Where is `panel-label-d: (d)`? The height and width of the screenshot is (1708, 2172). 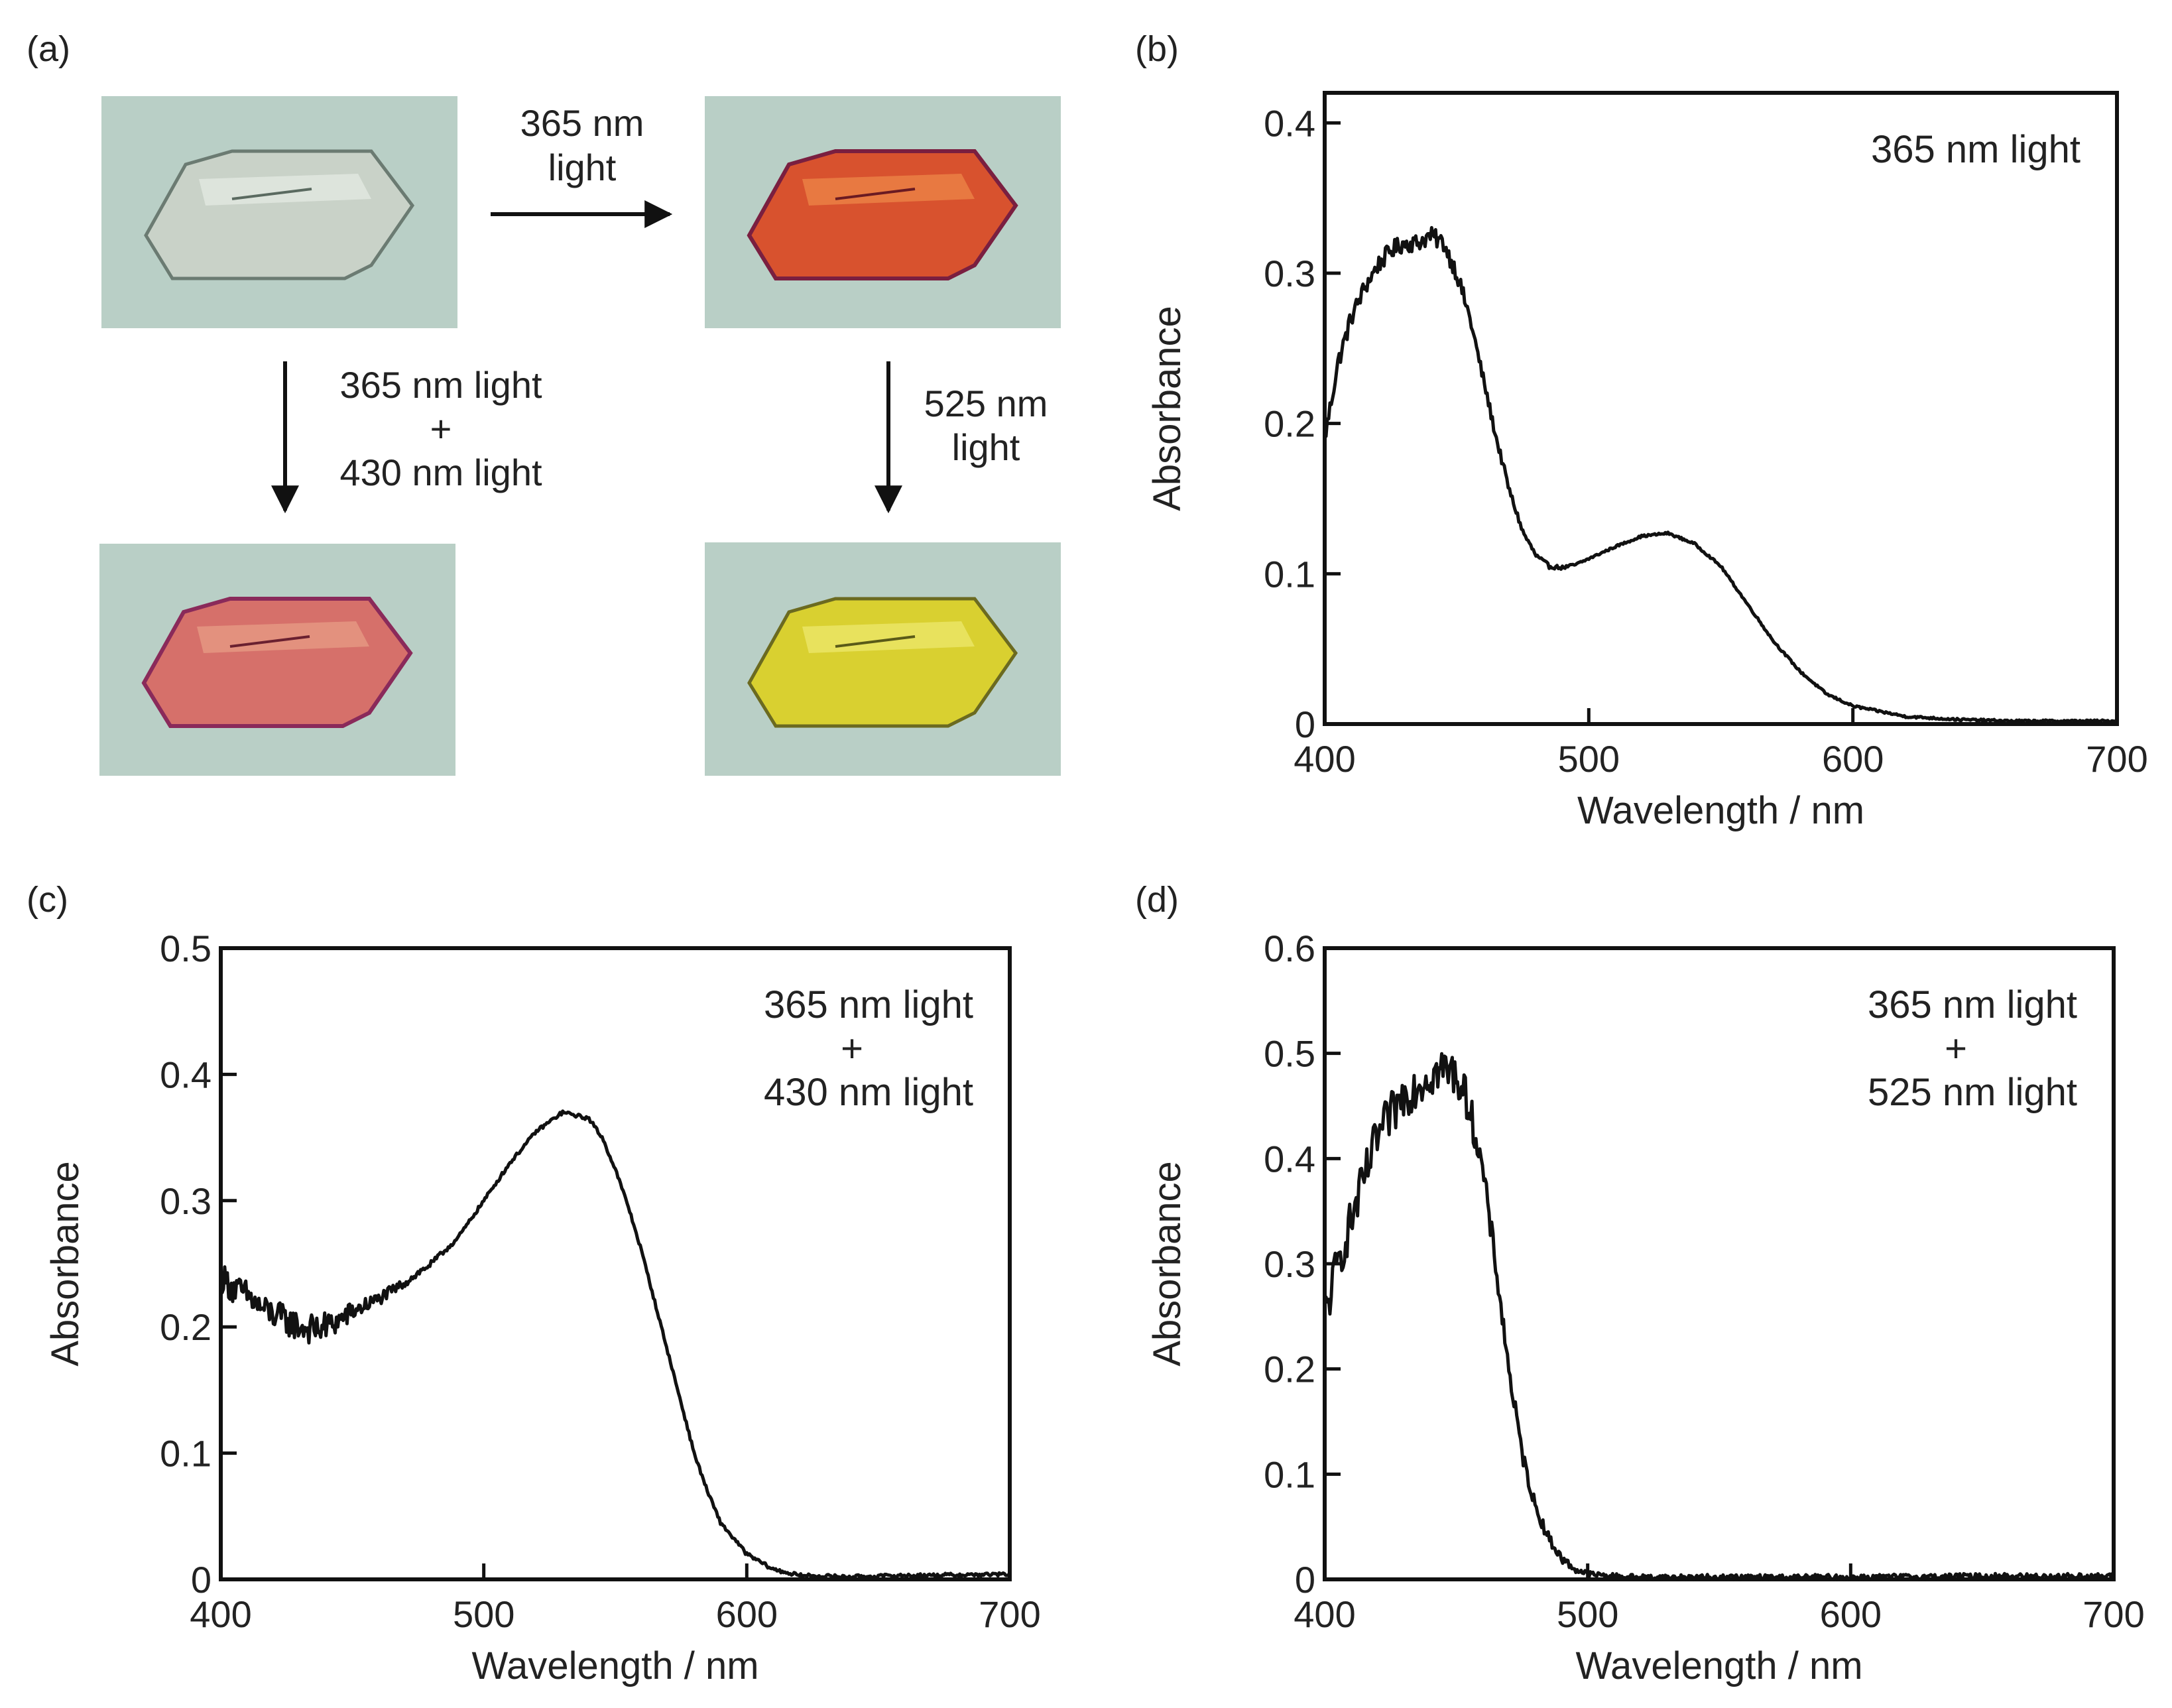
panel-label-d: (d) is located at coordinates (1157, 900).